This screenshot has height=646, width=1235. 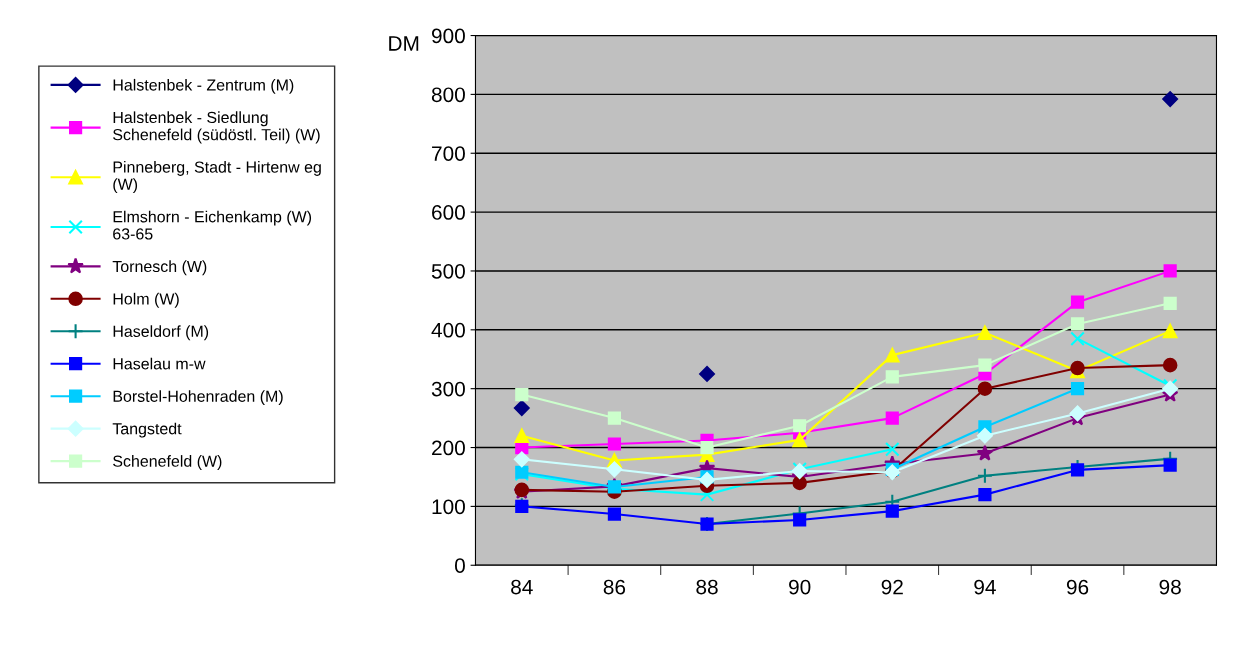 I want to click on y-axis-title: DM, so click(x=404, y=43).